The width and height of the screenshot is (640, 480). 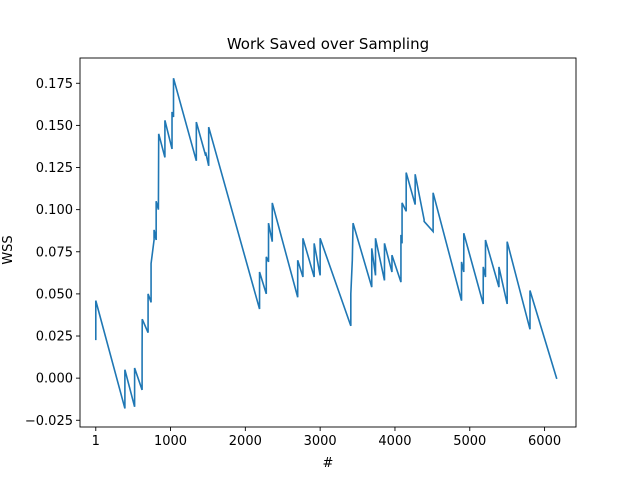 I want to click on y-tick-label: 0.025, so click(x=54, y=337).